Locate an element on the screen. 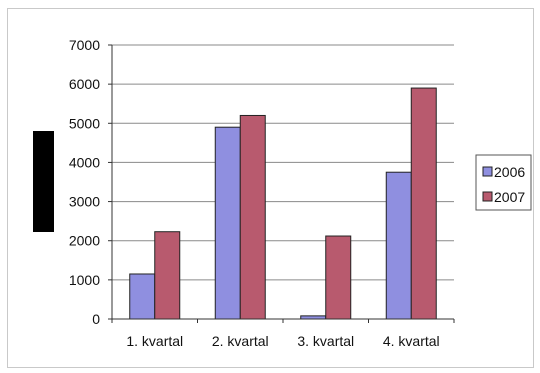 This screenshot has width=540, height=373. y-tick-label: 1000 is located at coordinates (84, 280).